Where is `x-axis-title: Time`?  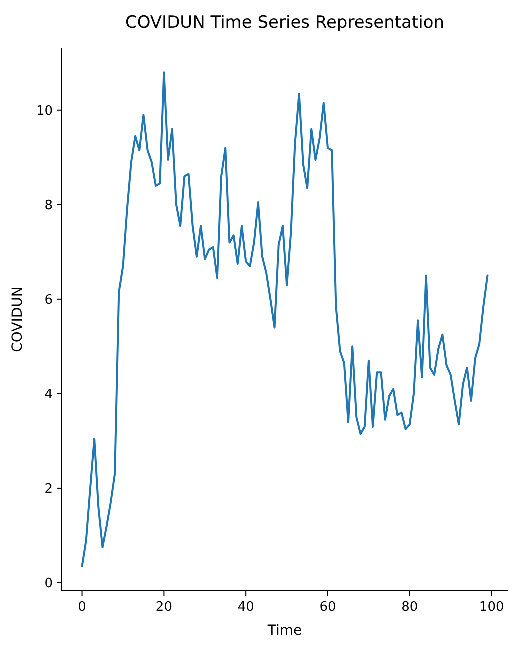
x-axis-title: Time is located at coordinates (284, 631).